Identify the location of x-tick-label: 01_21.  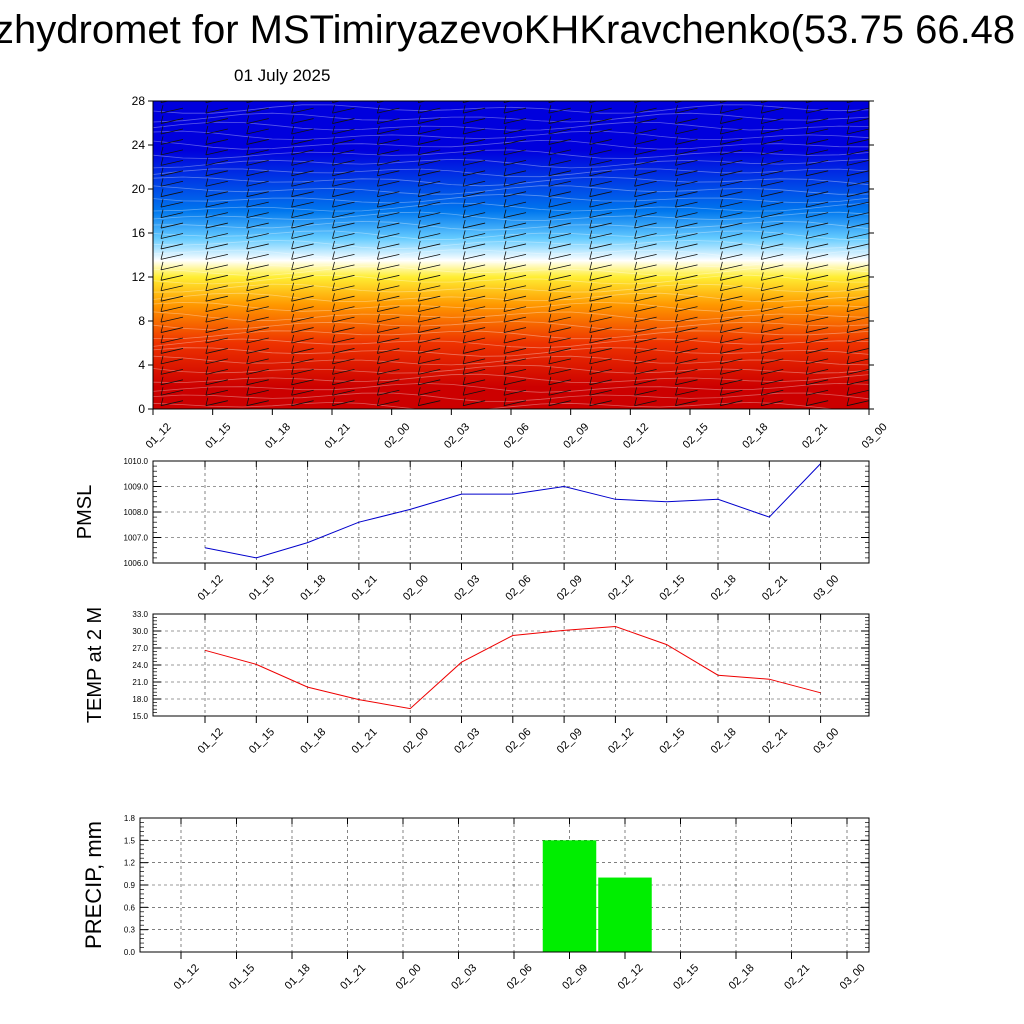
(365, 588).